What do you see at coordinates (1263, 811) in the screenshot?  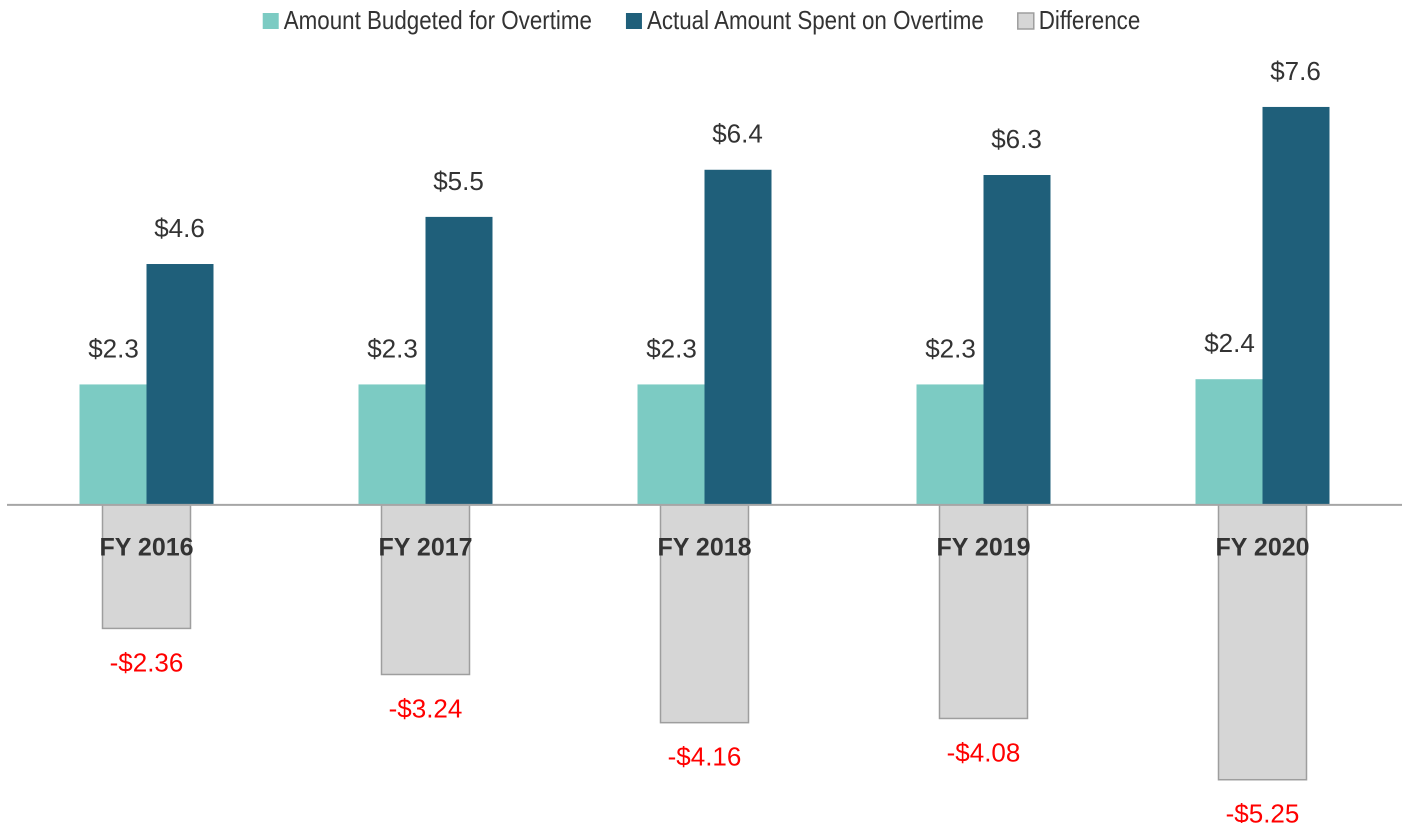 I see `value-label: -$5.25` at bounding box center [1263, 811].